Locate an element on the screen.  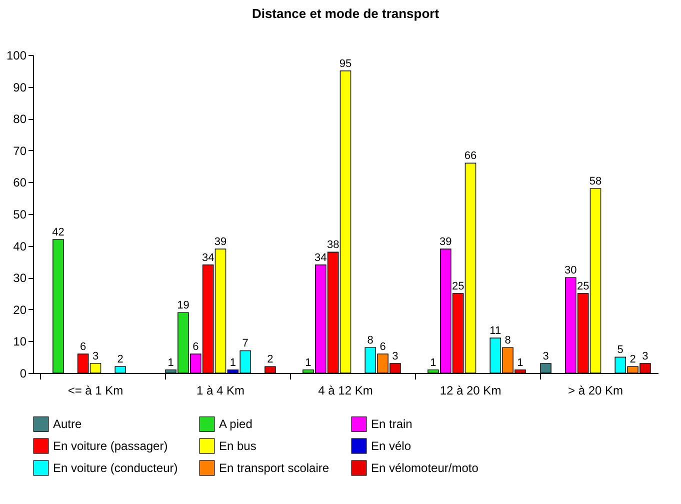
data-label: 95 is located at coordinates (345, 64).